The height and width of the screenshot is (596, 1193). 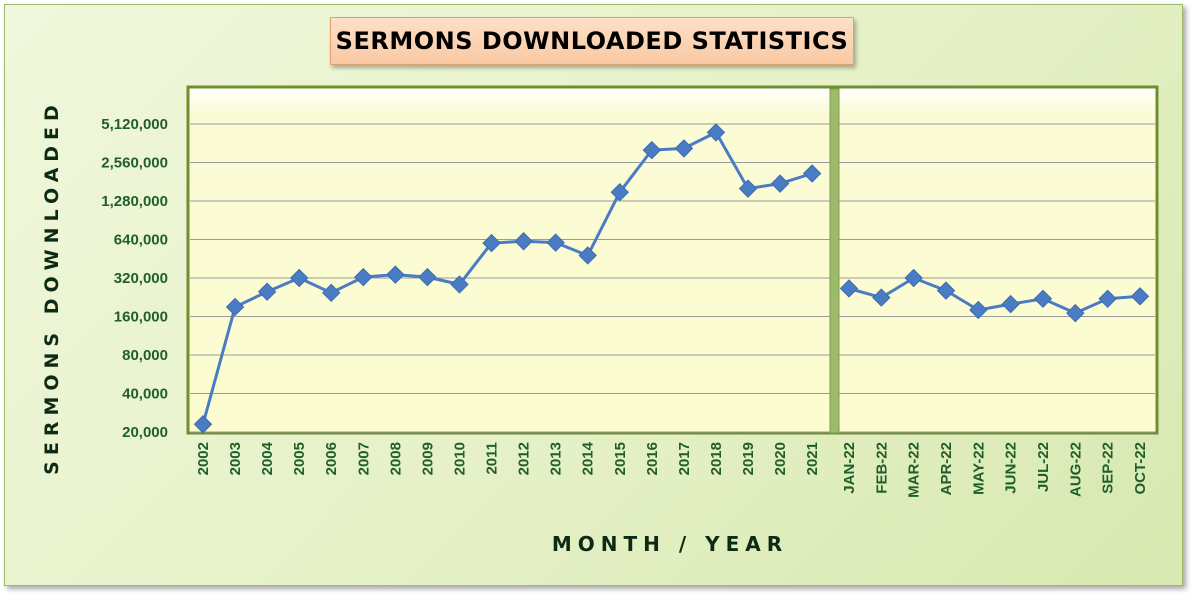 I want to click on x-tick-label: 2007, so click(x=363, y=458).